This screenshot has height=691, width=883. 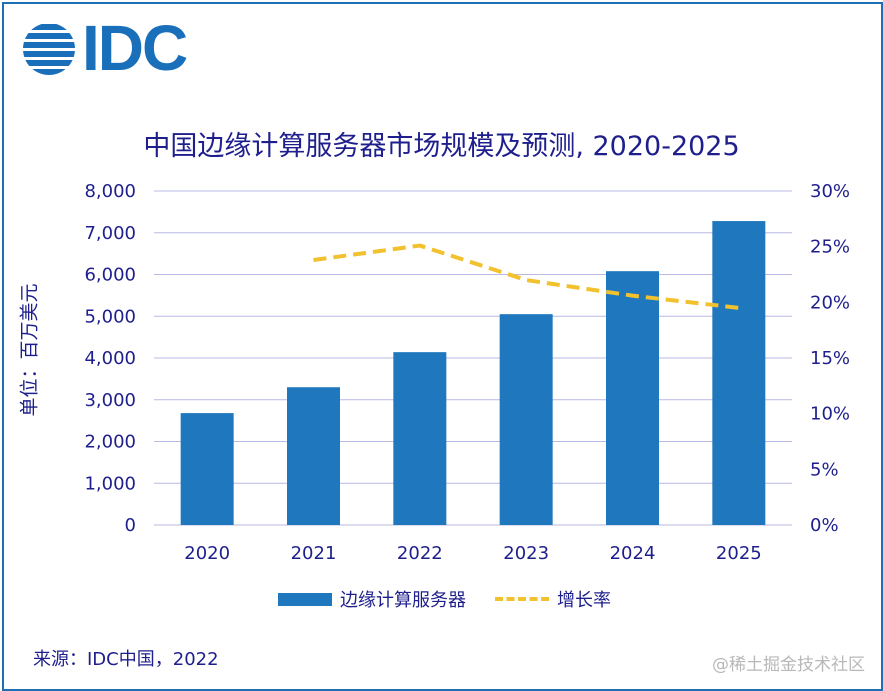 What do you see at coordinates (110, 358) in the screenshot?
I see `y-tick-label: 4,000` at bounding box center [110, 358].